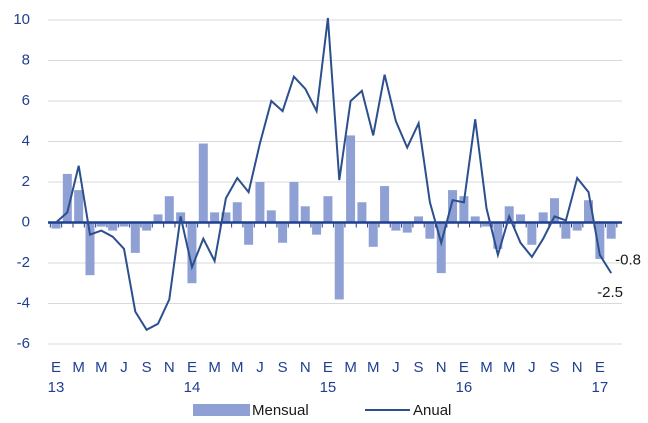  I want to click on x-group-label: 14, so click(192, 387).